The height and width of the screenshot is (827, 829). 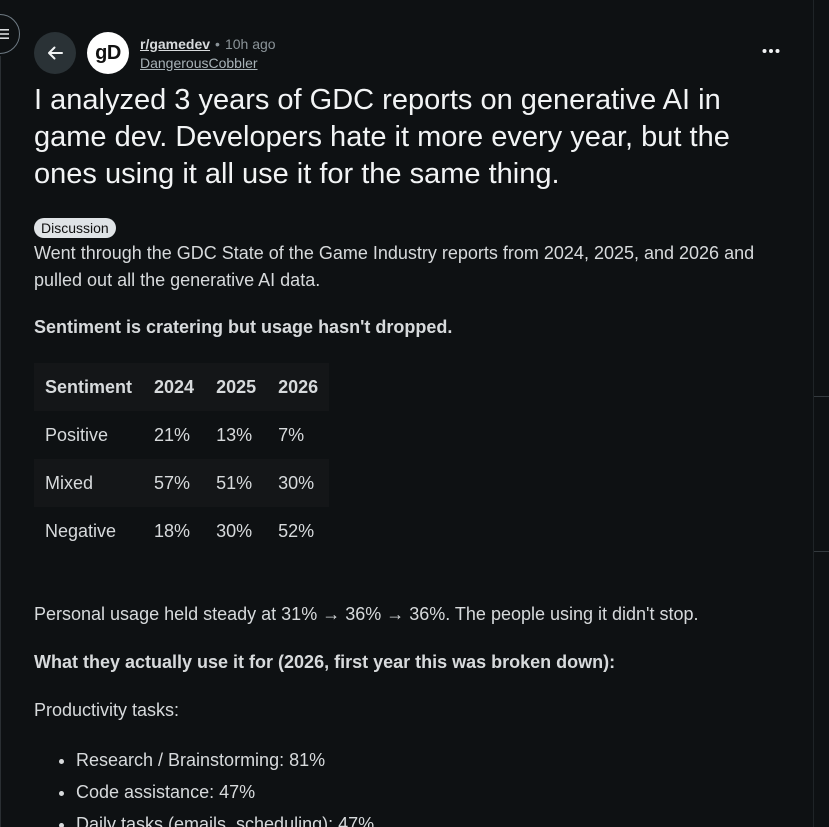 What do you see at coordinates (77, 434) in the screenshot?
I see `table-cell: Positive` at bounding box center [77, 434].